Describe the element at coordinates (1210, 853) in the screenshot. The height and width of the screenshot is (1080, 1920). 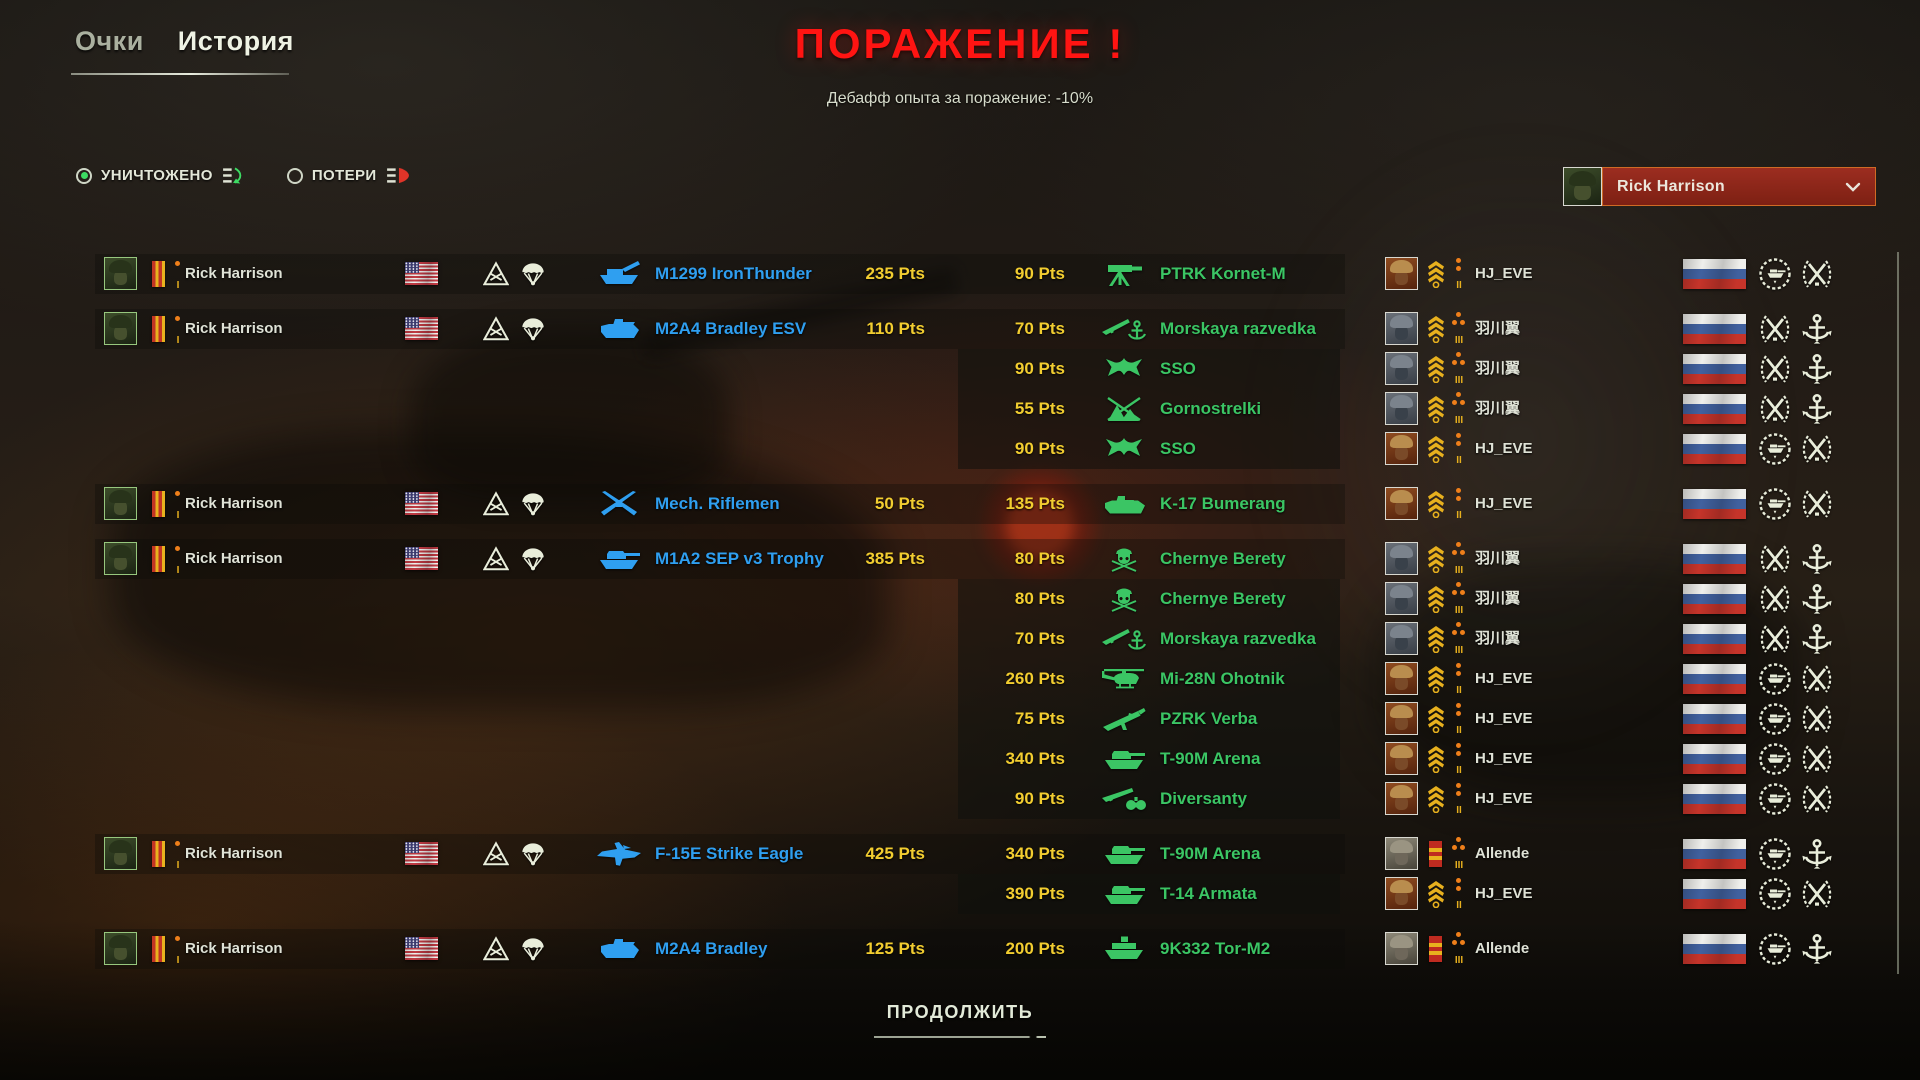
I see `enemy-unit-name: T-90M Arena` at that location.